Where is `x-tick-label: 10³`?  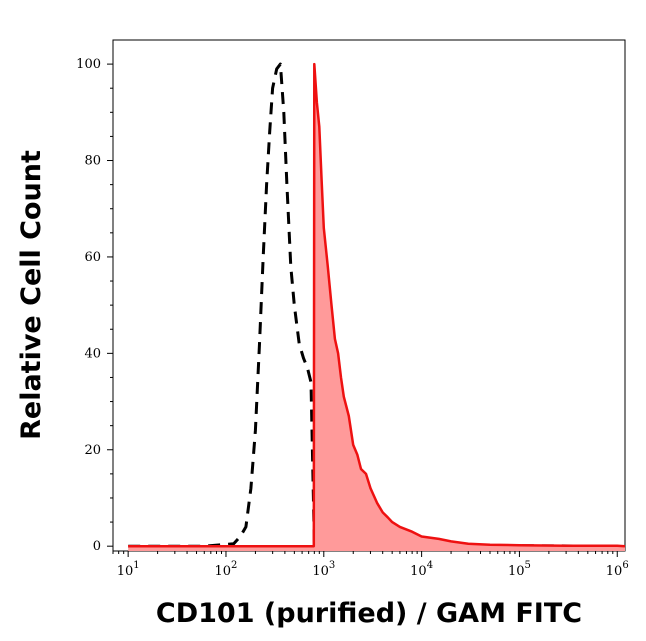 x-tick-label: 10³ is located at coordinates (323, 569).